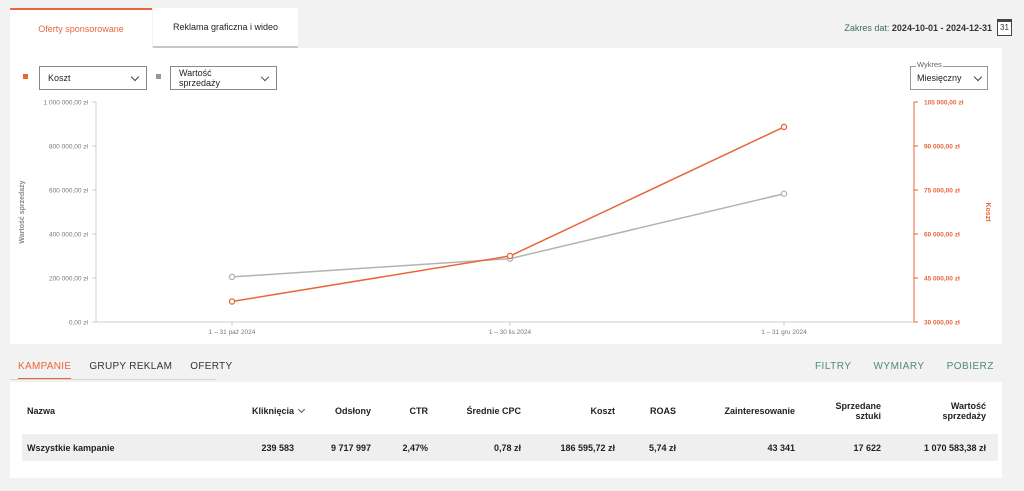 Image resolution: width=1024 pixels, height=491 pixels. I want to click on col-sales-value-line1: Wartość, so click(968, 406).